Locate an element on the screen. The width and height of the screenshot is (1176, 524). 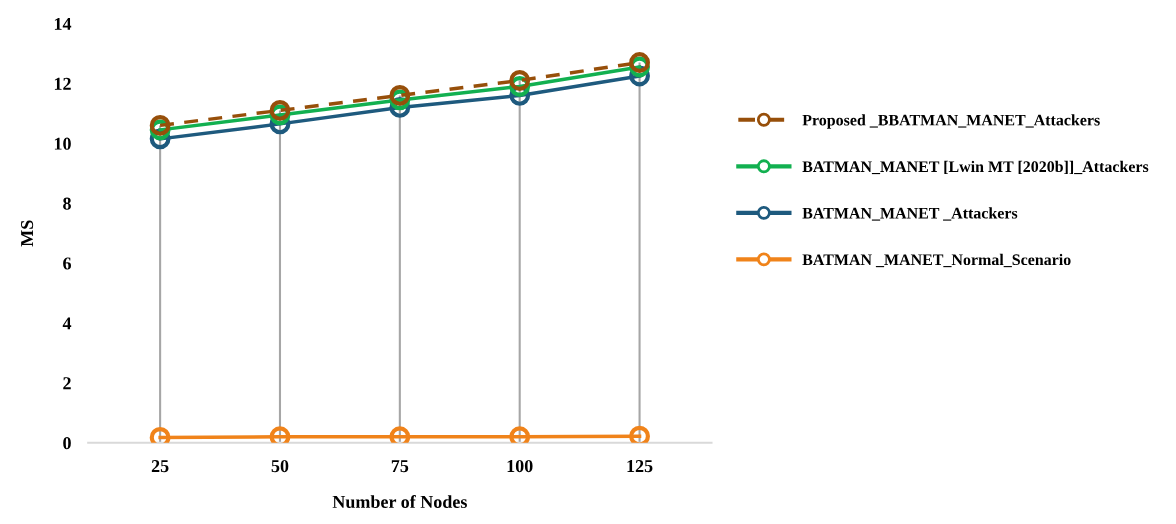
y-tick-label: 10 is located at coordinates (62, 143).